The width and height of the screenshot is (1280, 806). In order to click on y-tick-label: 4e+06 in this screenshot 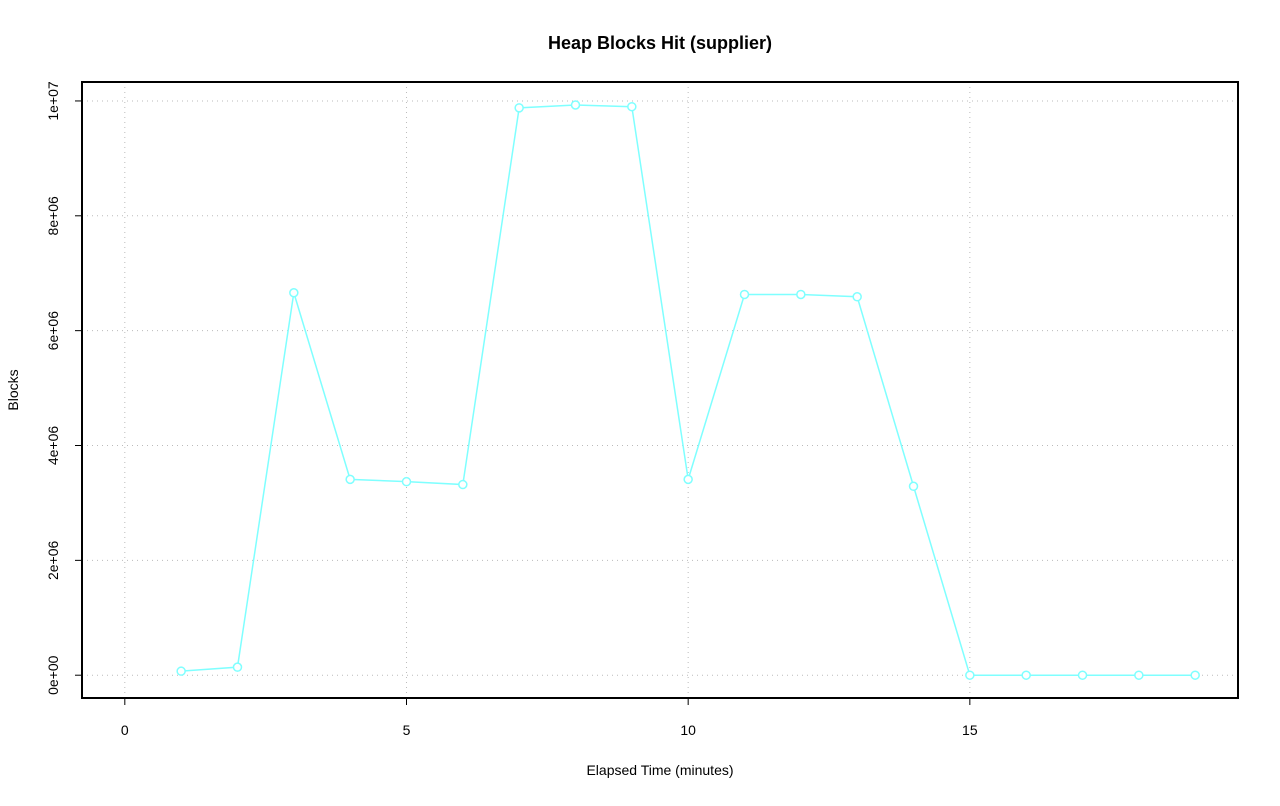, I will do `click(53, 446)`.